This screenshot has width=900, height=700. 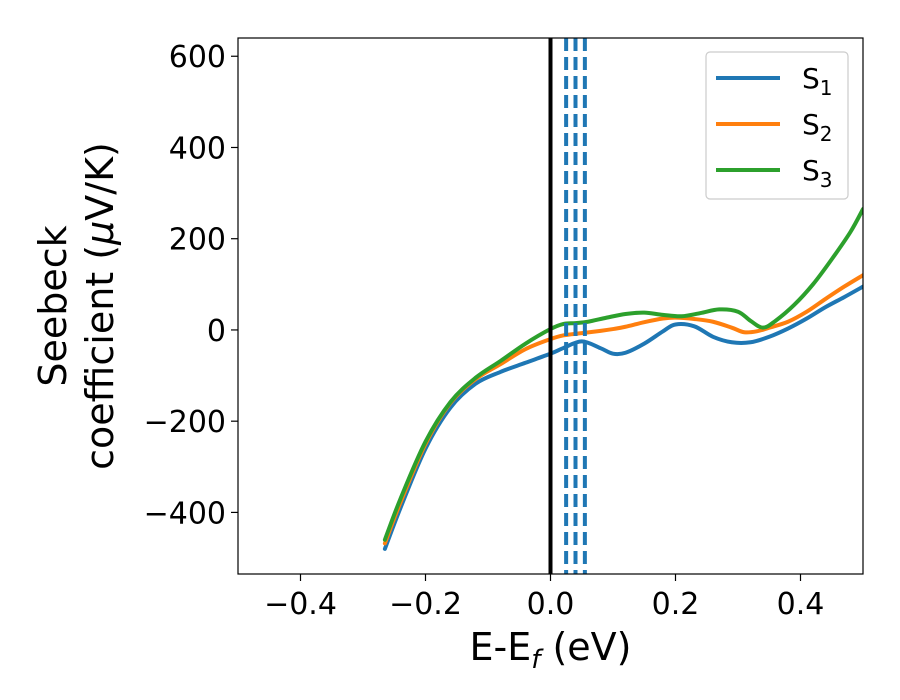 What do you see at coordinates (197, 57) in the screenshot?
I see `y-tick-label: 600` at bounding box center [197, 57].